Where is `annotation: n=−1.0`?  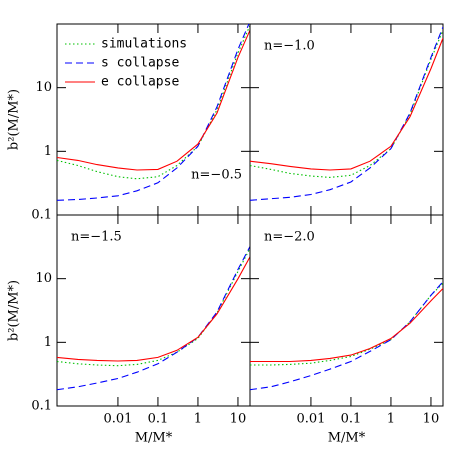 annotation: n=−1.0 is located at coordinates (289, 46).